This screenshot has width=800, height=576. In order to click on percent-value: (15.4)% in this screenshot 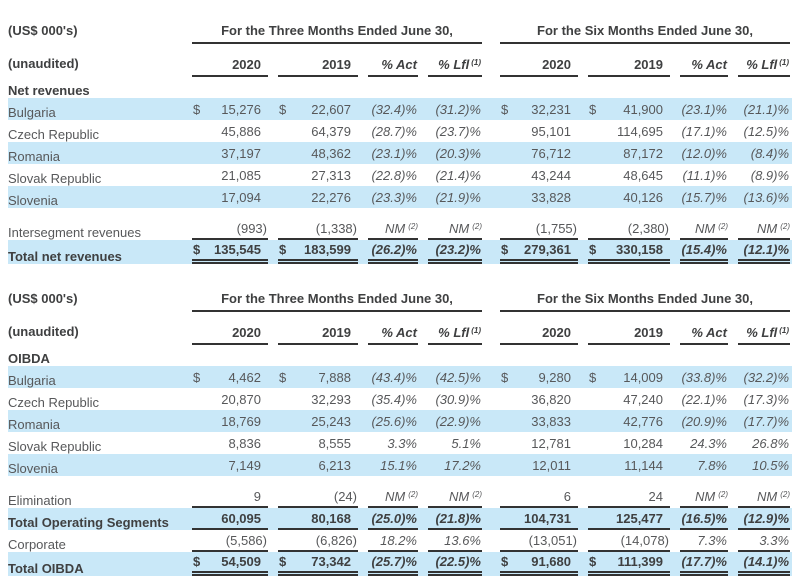, I will do `click(704, 249)`.